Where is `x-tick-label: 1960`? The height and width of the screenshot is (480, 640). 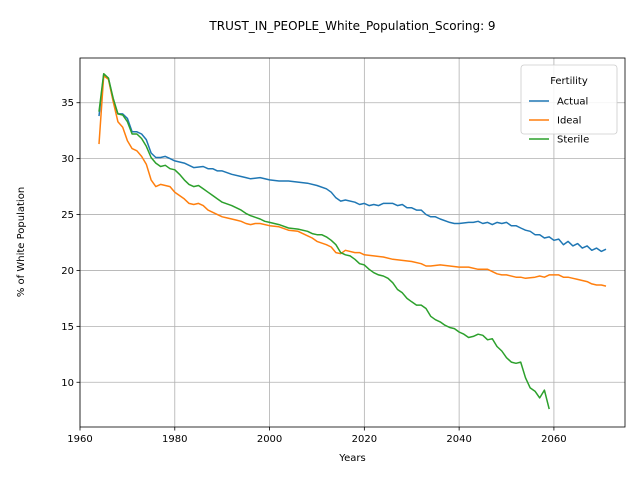
x-tick-label: 1960 is located at coordinates (79, 439).